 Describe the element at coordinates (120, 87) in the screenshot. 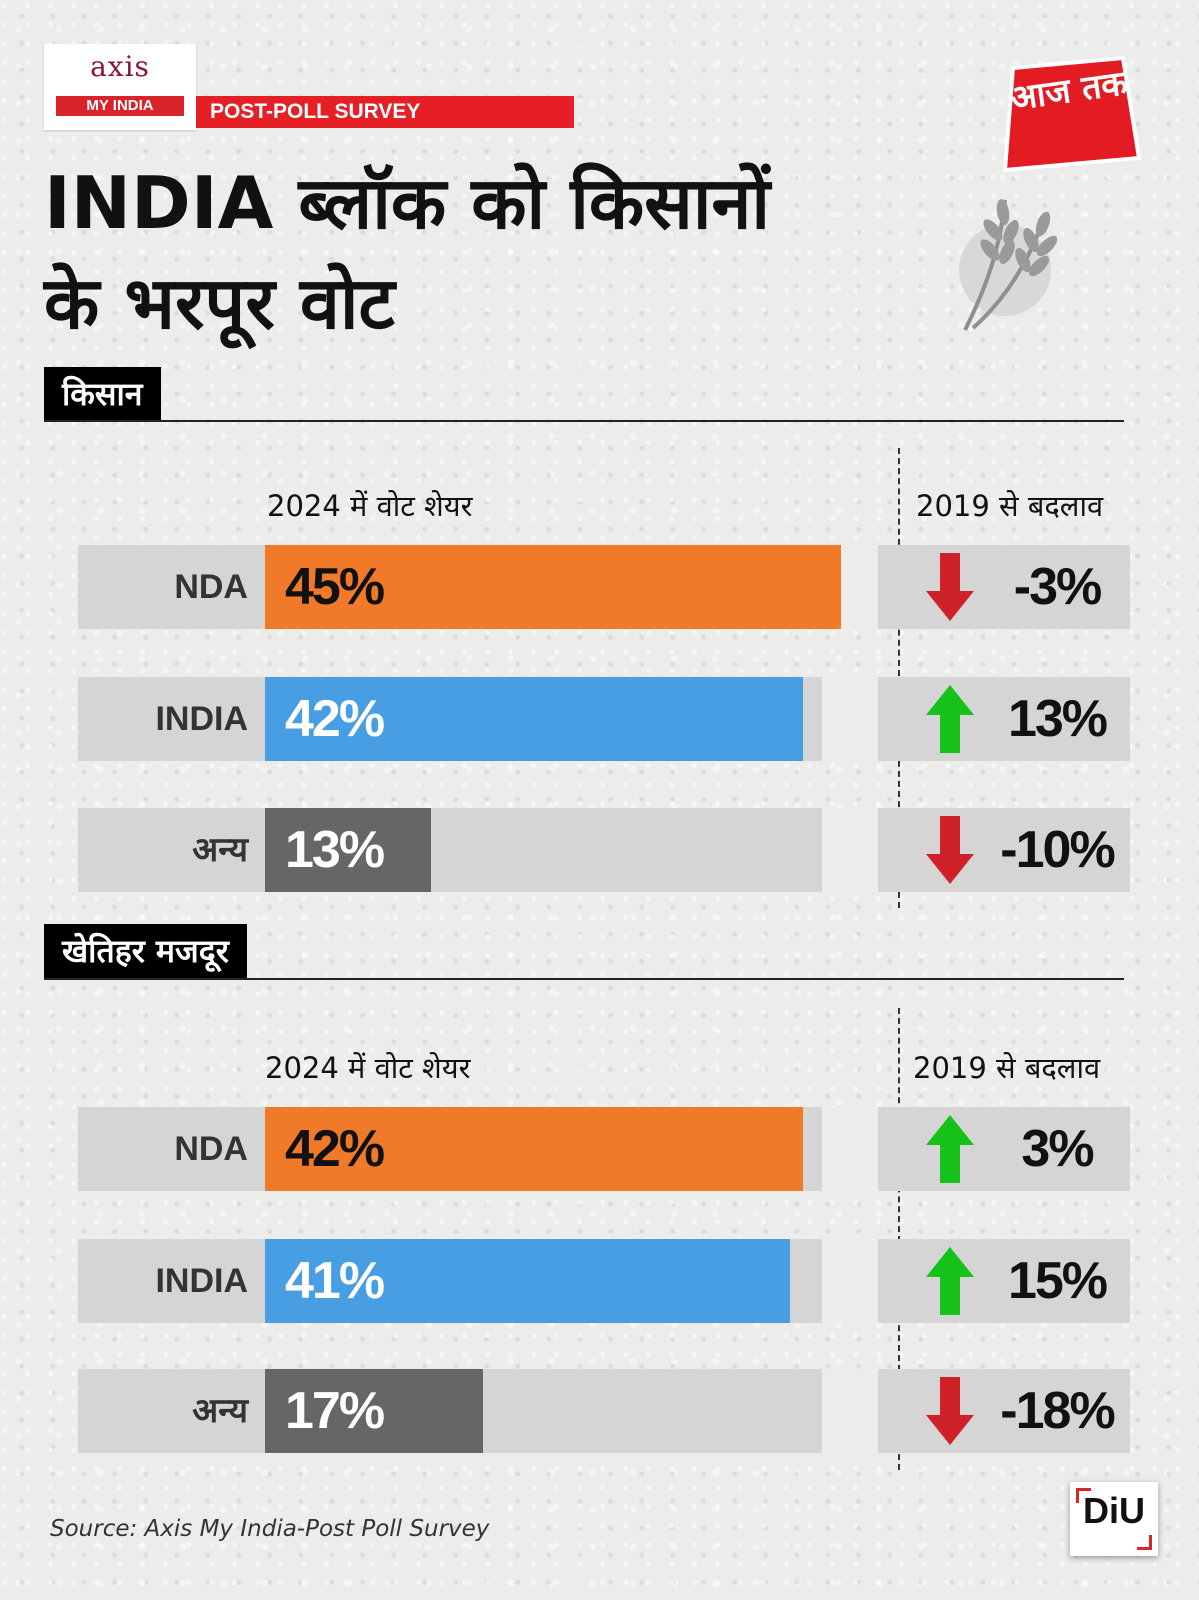

I see `axis-my-india-logo: axis MY INDIA` at that location.